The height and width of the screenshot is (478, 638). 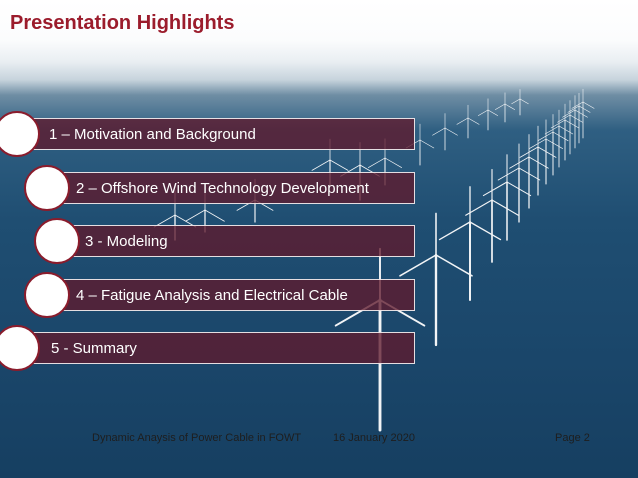 What do you see at coordinates (122, 23) in the screenshot?
I see `slide-title: Presentation Highlights` at bounding box center [122, 23].